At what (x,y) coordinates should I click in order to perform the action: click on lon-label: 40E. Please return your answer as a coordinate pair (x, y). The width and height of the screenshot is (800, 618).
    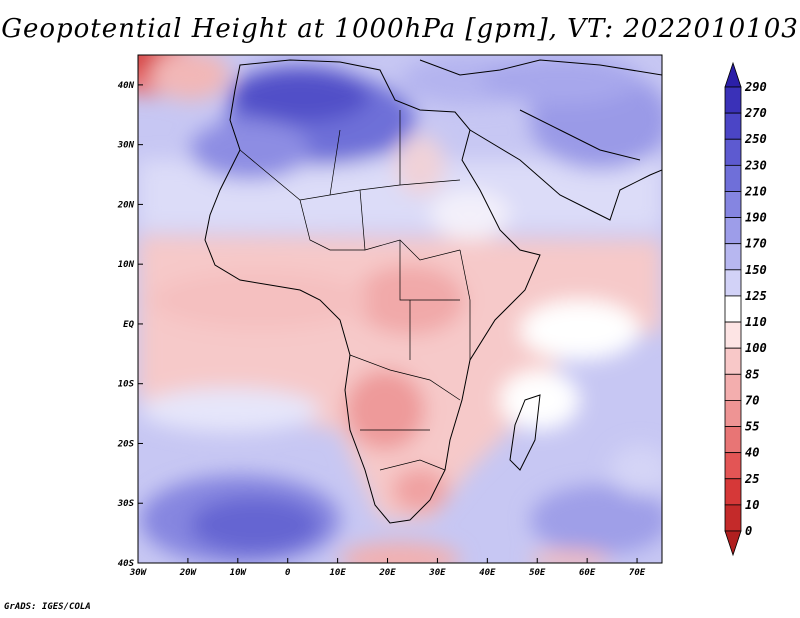
    Looking at the image, I should click on (487, 573).